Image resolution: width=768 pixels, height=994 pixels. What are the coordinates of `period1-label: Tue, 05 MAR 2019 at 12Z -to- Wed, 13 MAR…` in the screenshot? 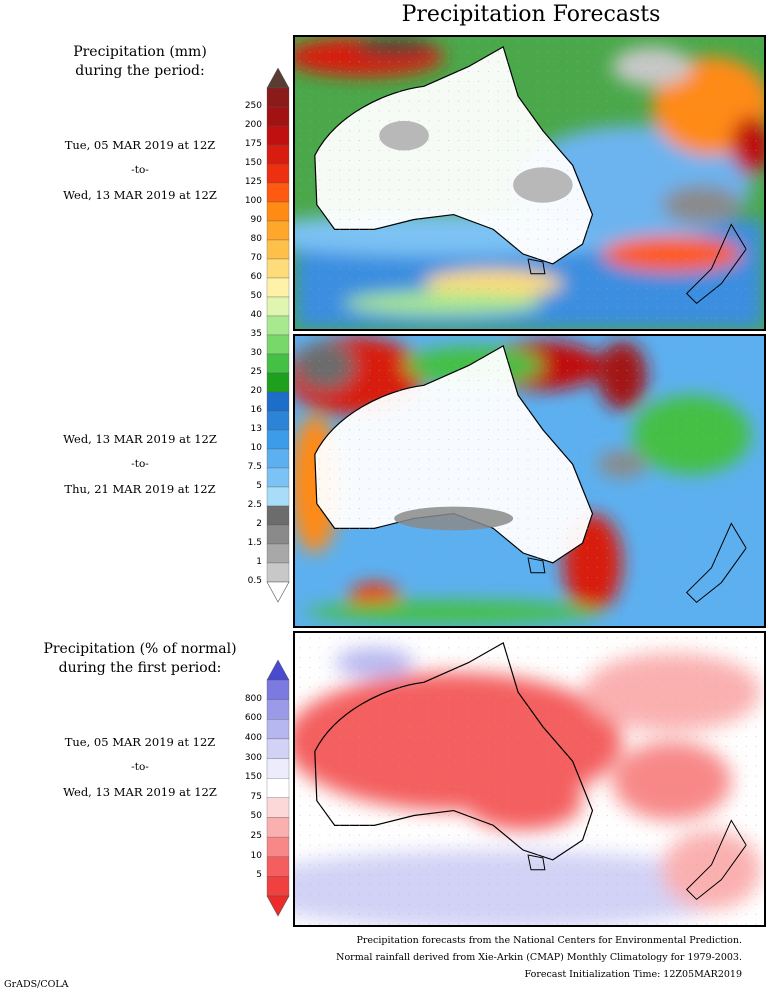 It's located at (140, 170).